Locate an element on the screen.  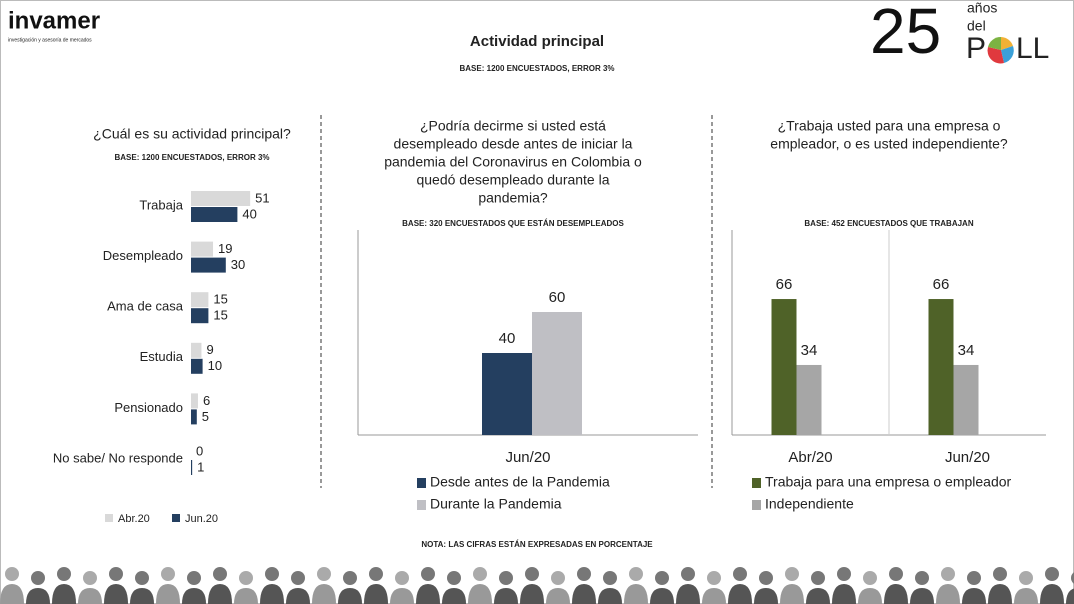
category-label: Desempleado is located at coordinates (143, 255).